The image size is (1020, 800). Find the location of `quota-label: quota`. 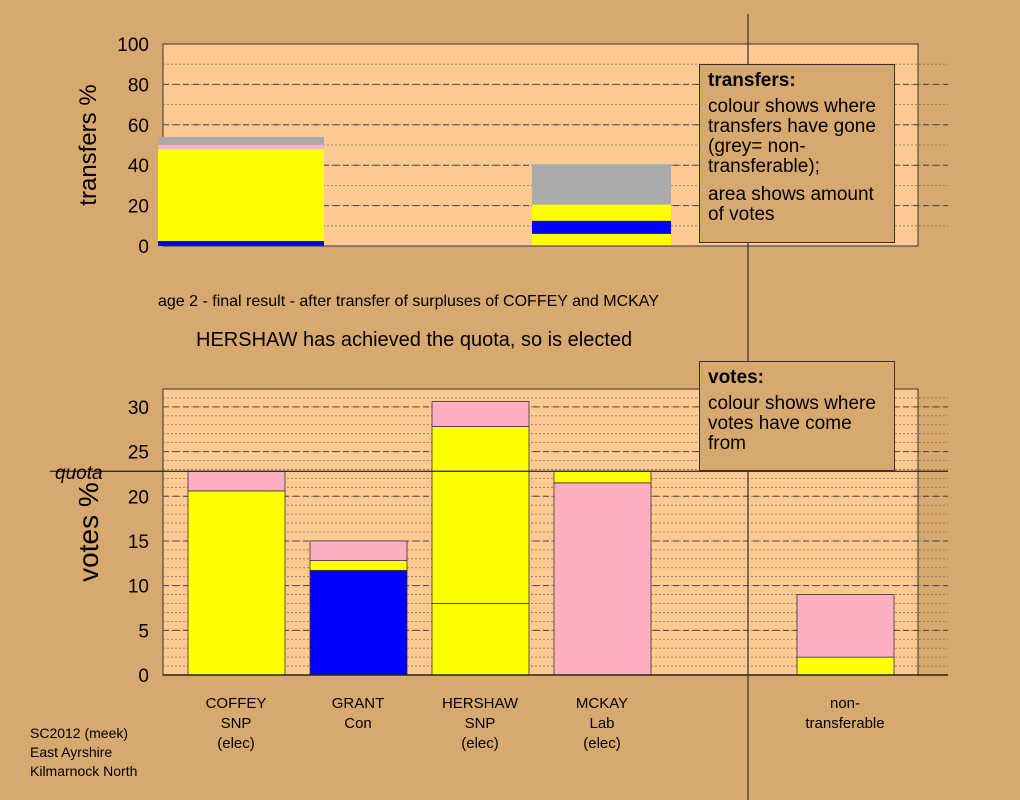

quota-label: quota is located at coordinates (79, 473).